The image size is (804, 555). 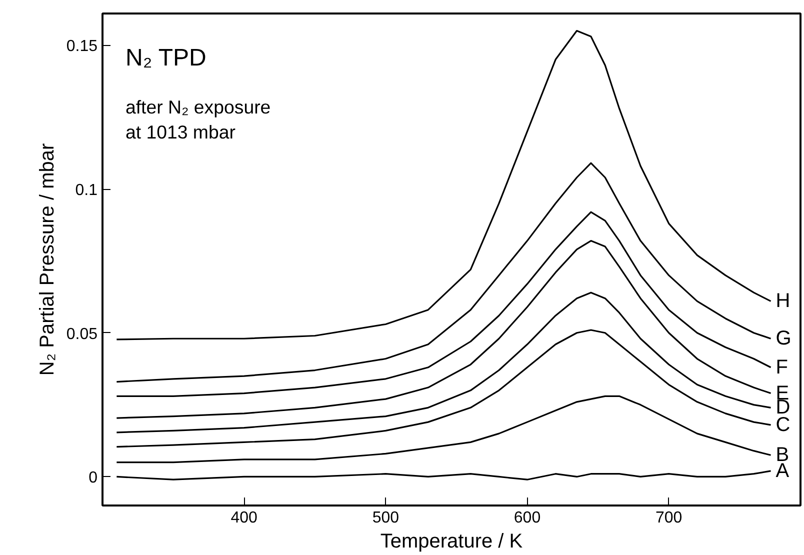 I want to click on series-label: H, so click(x=783, y=301).